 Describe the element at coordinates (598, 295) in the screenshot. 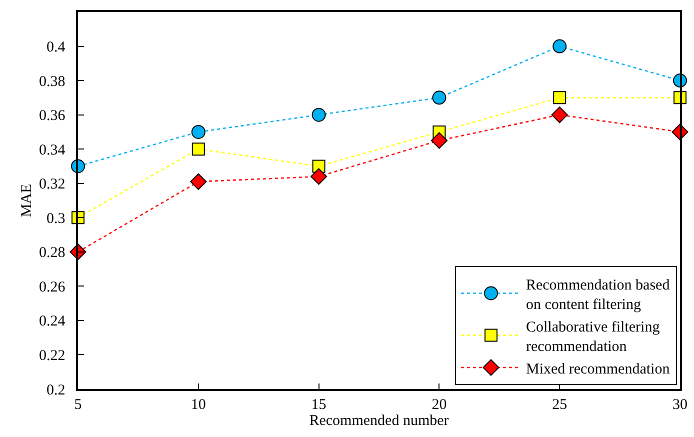

I see `legend-label: Recommendation based on content filtering` at that location.